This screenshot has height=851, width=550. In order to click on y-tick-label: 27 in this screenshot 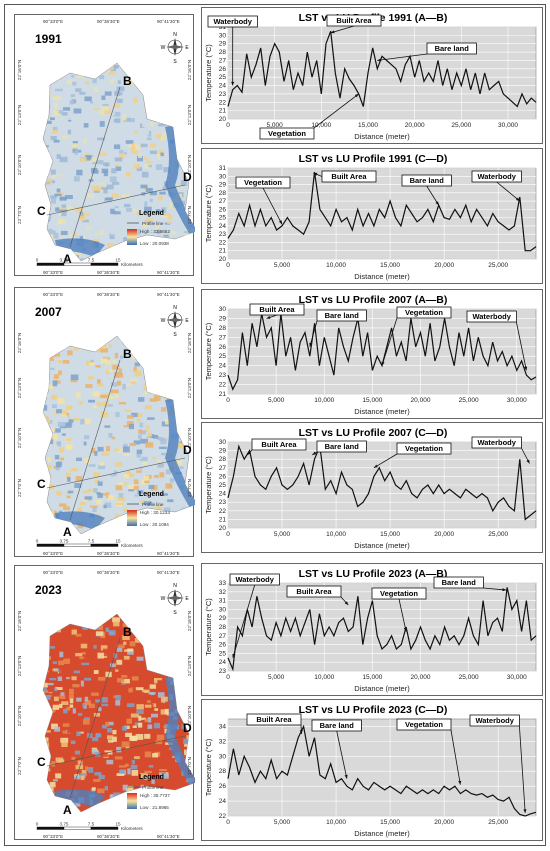, I will do `click(223, 636)`.